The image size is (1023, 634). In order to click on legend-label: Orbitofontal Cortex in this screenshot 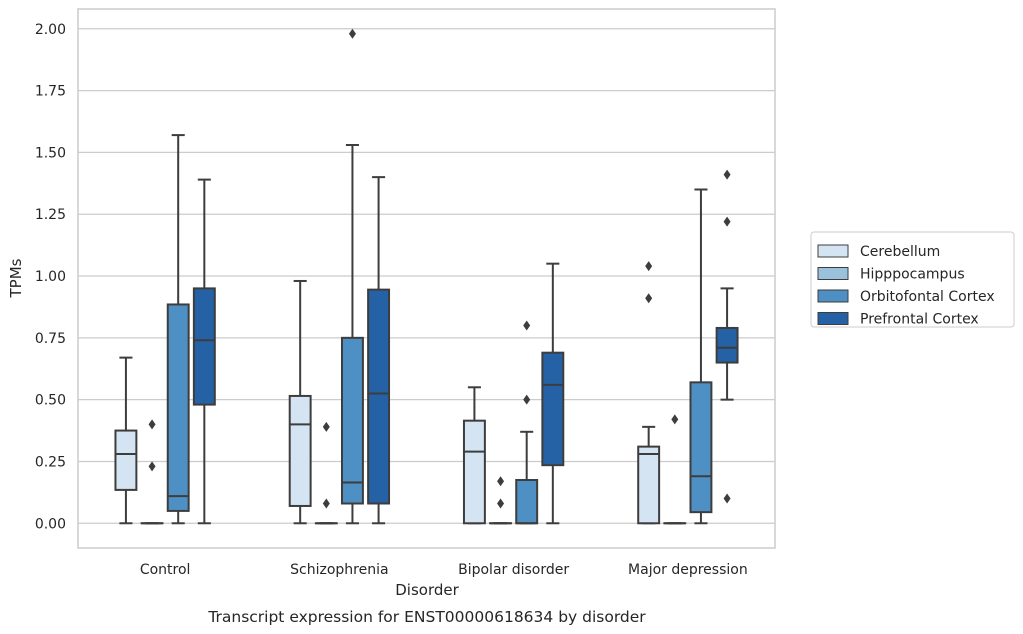, I will do `click(927, 297)`.